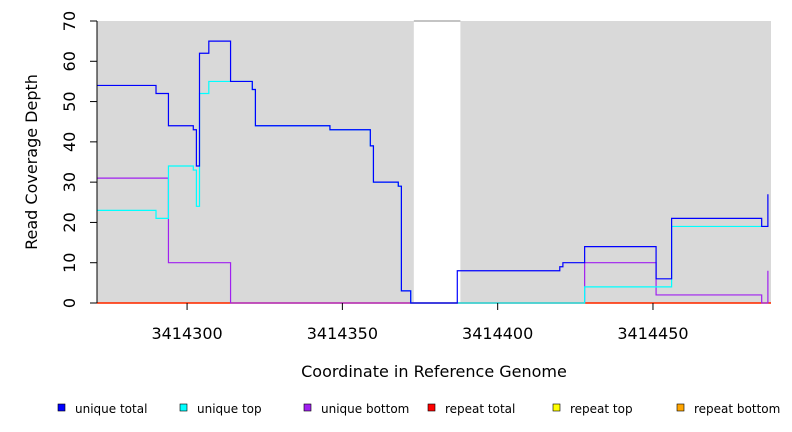 This screenshot has width=792, height=432. Describe the element at coordinates (69, 21) in the screenshot. I see `y-tick-label: 70` at that location.